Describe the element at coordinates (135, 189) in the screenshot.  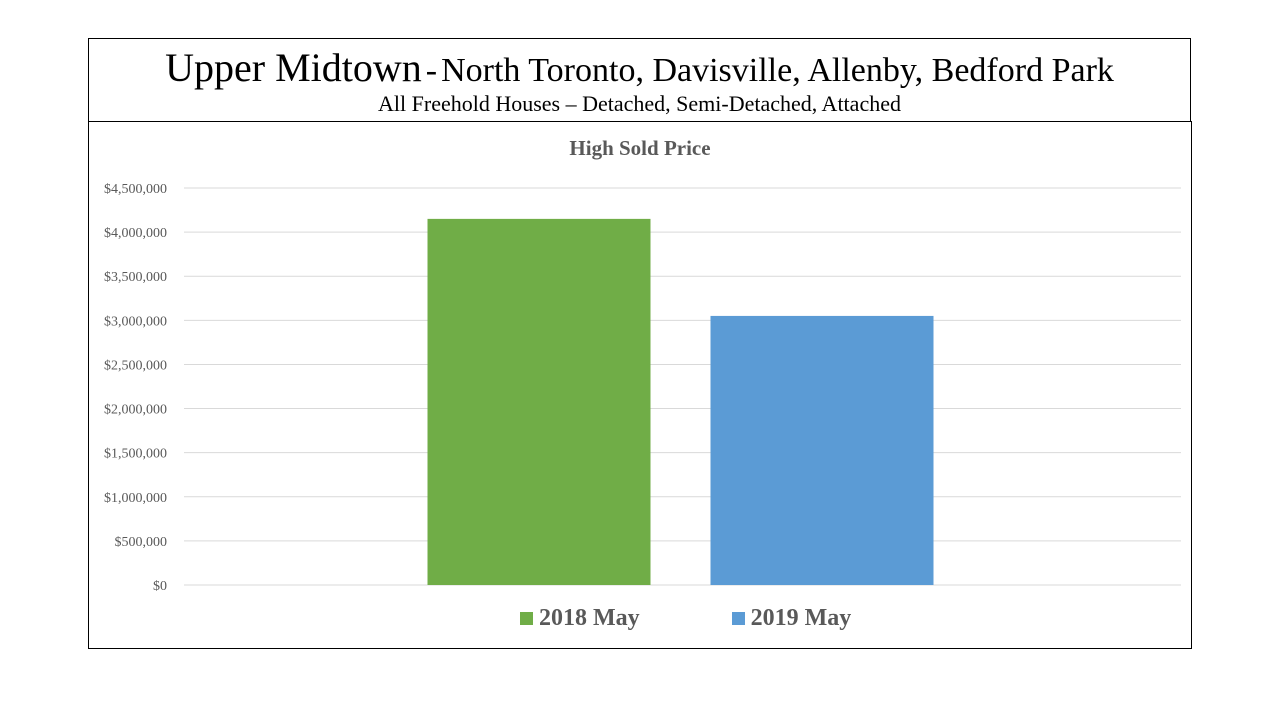
I see `y-tick-label: $4,500,000` at that location.